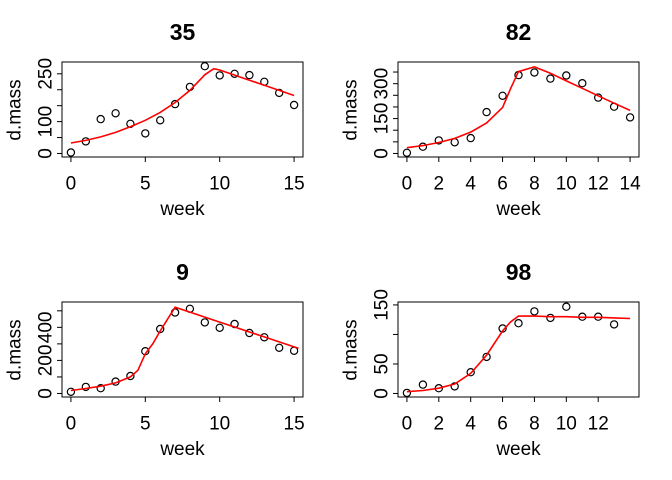 Image resolution: width=672 pixels, height=480 pixels. What do you see at coordinates (382, 363) in the screenshot?
I see `y-tick-label: 50` at bounding box center [382, 363].